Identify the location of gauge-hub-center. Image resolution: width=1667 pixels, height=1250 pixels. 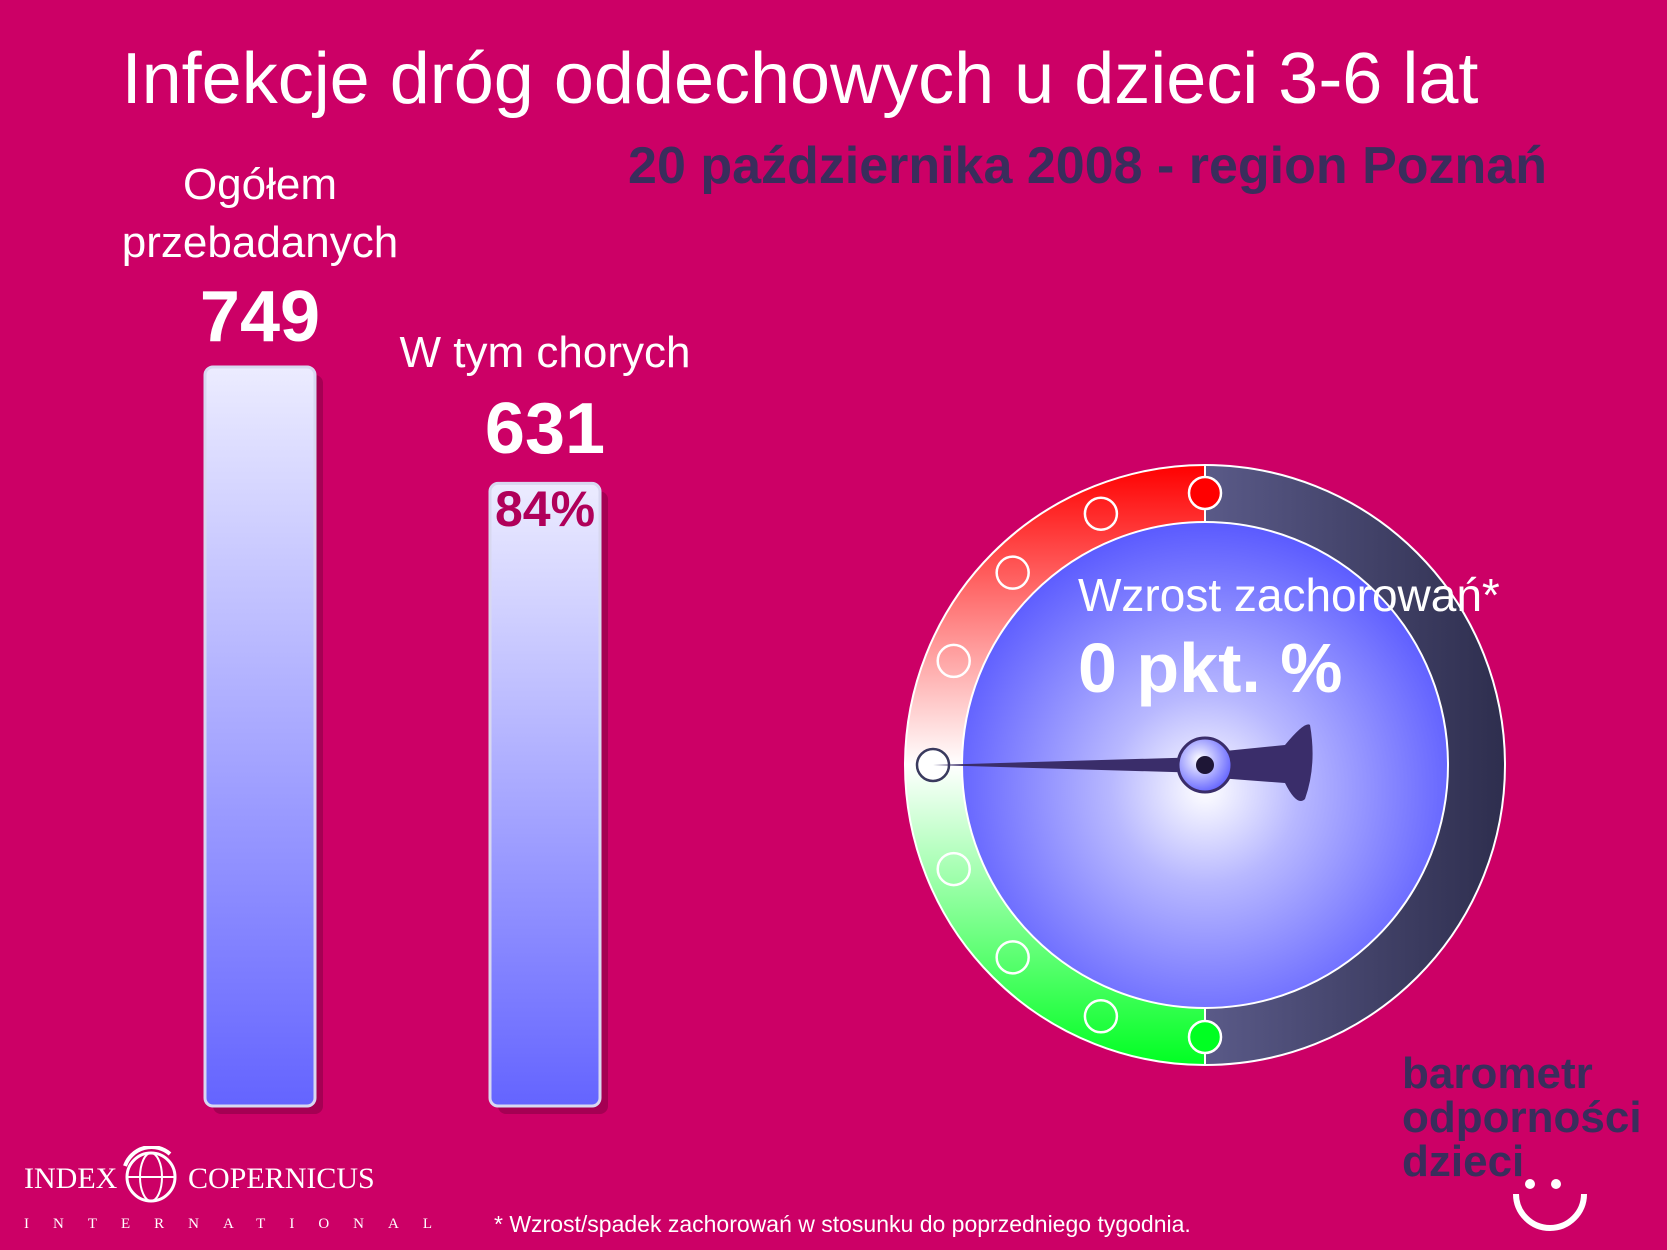
(1205, 765).